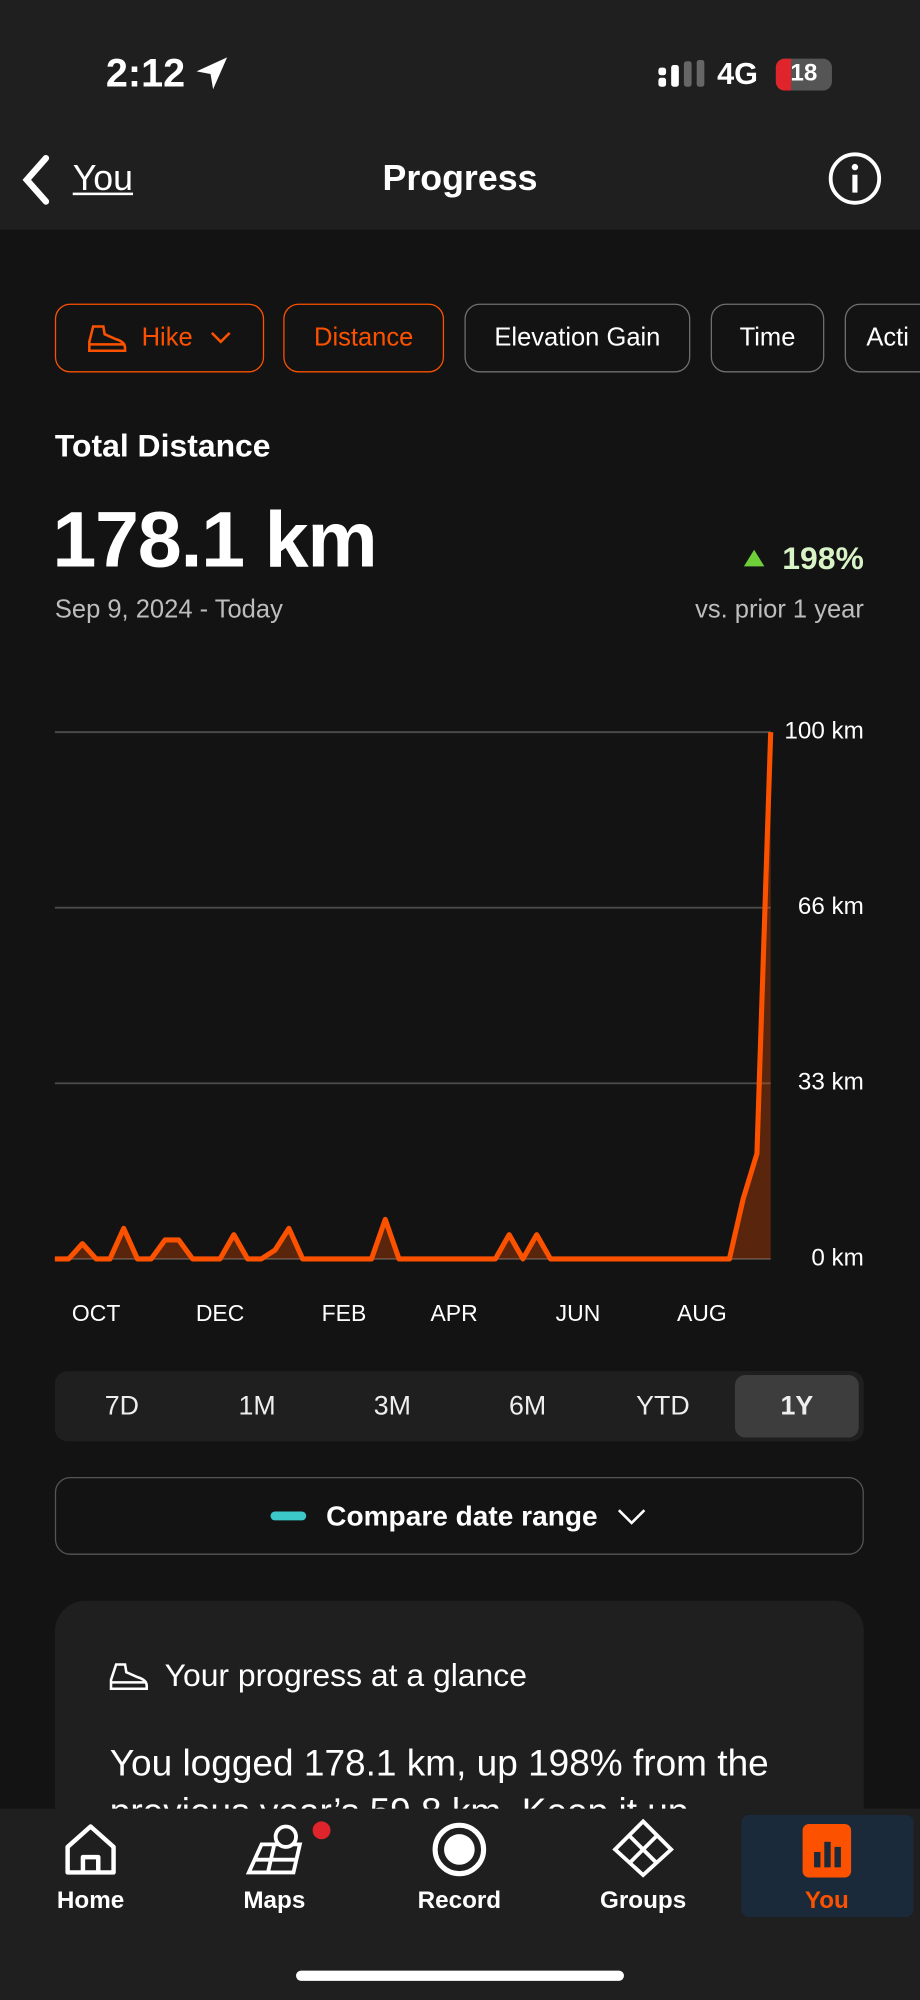 This screenshot has width=920, height=2000. Describe the element at coordinates (257, 1405) in the screenshot. I see `range-option: 1M` at that location.